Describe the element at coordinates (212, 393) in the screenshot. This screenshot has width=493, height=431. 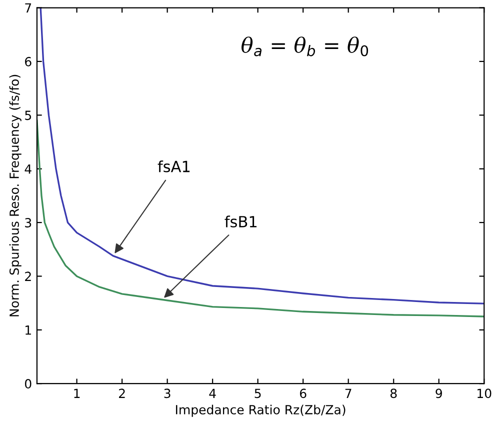
I see `x-tick-label: 4` at that location.